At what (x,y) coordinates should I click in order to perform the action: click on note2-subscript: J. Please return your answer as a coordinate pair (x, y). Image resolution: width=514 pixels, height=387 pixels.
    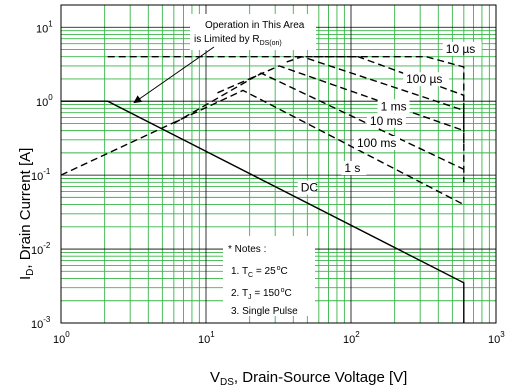
    Looking at the image, I should click on (250, 297).